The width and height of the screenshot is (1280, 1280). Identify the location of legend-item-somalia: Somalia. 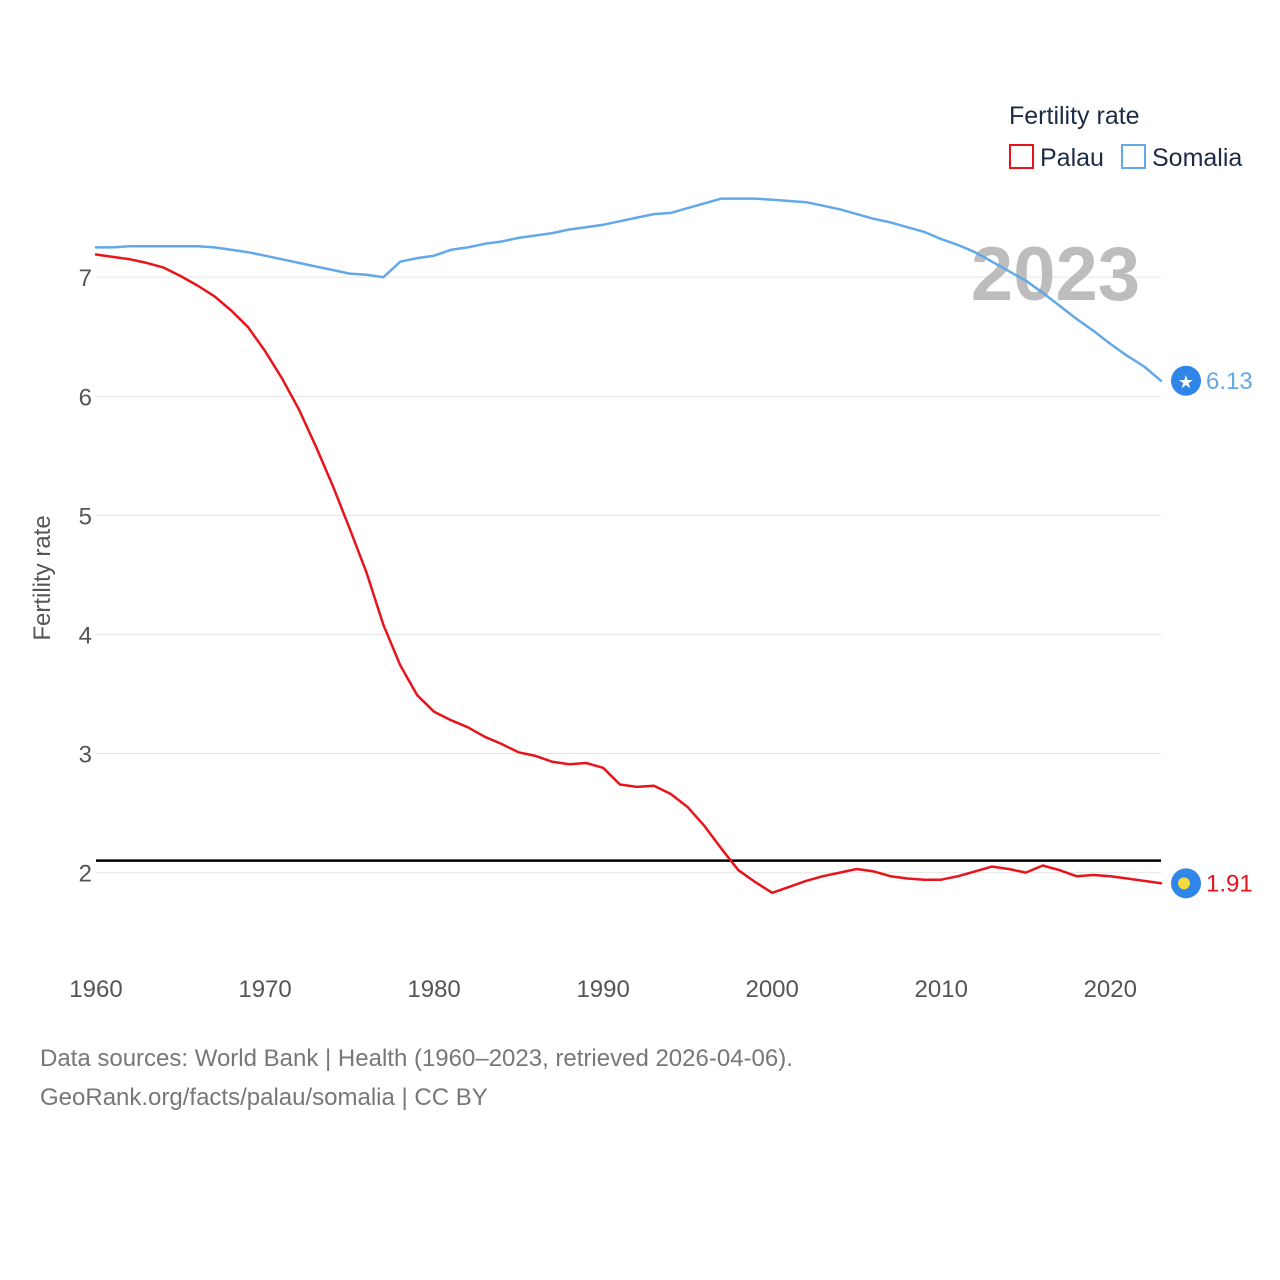
(1181, 158).